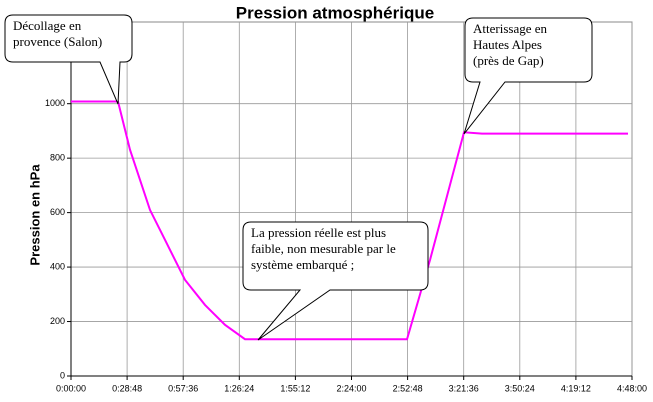  Describe the element at coordinates (57, 266) in the screenshot. I see `y-tick-label: 400` at that location.